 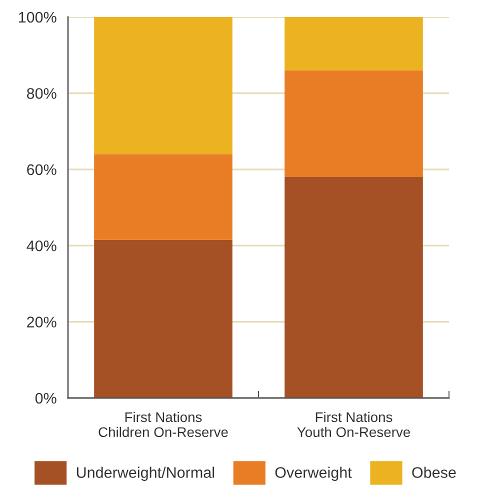 I want to click on y-tick-label: 80%, so click(x=41, y=93).